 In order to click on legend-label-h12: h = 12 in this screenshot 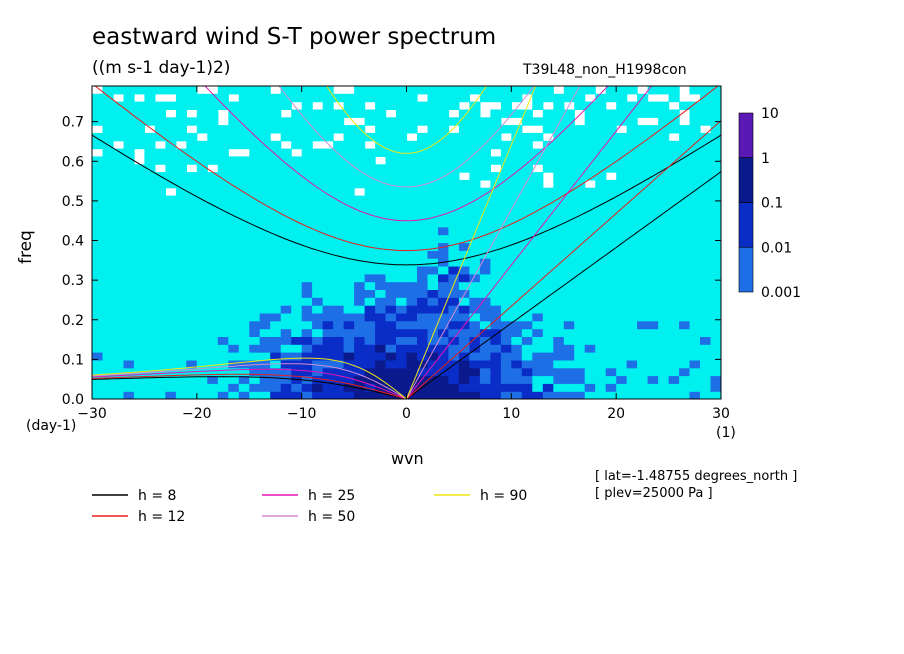, I will do `click(161, 517)`.